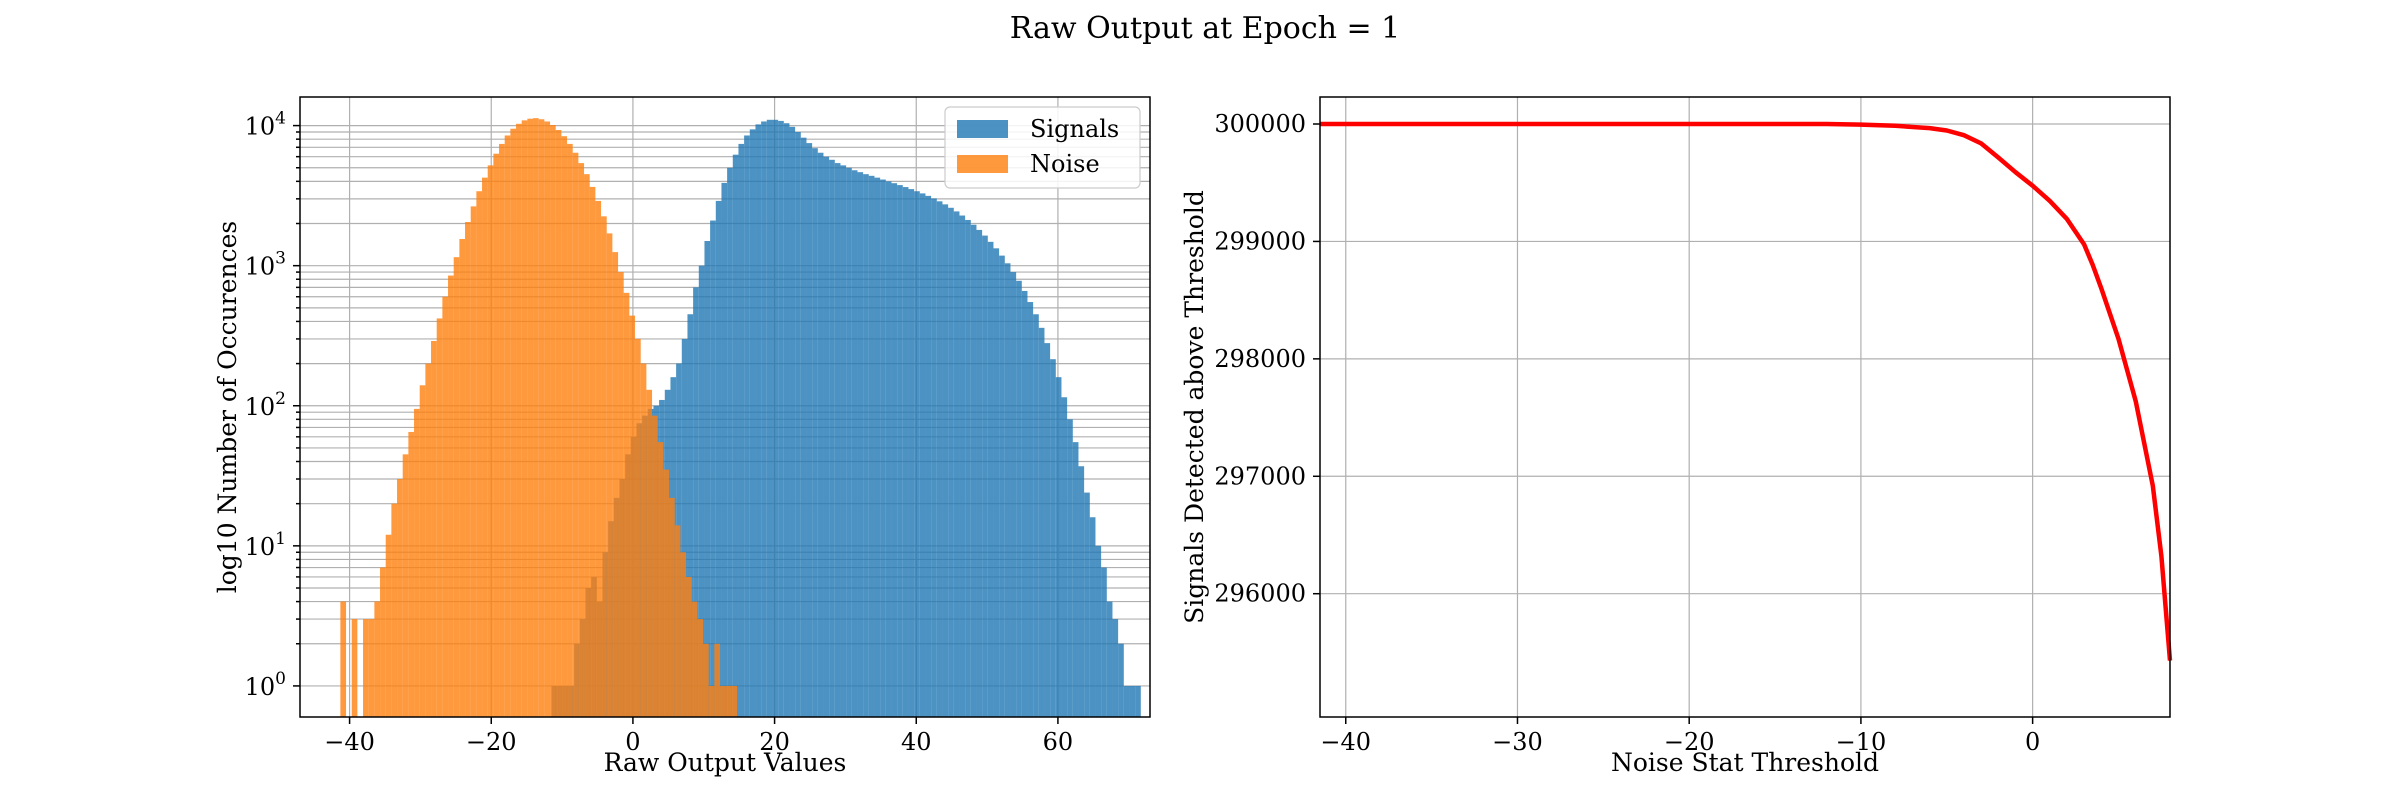 Image resolution: width=2400 pixels, height=800 pixels. What do you see at coordinates (265, 685) in the screenshot?
I see `y-tick-label: 10⁰` at bounding box center [265, 685].